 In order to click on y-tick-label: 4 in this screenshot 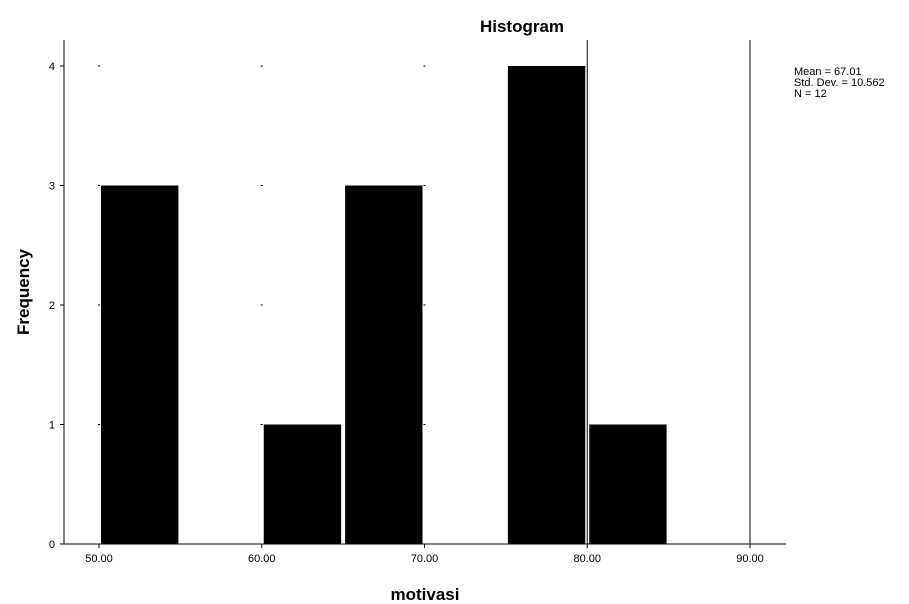, I will do `click(52, 67)`.